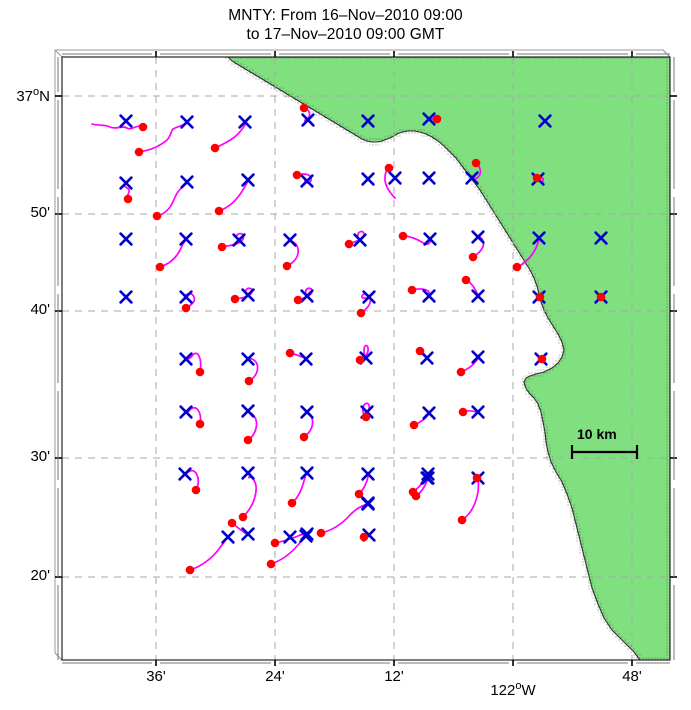 The width and height of the screenshot is (691, 710). I want to click on frame-bevel-tl, so click(58, 53).